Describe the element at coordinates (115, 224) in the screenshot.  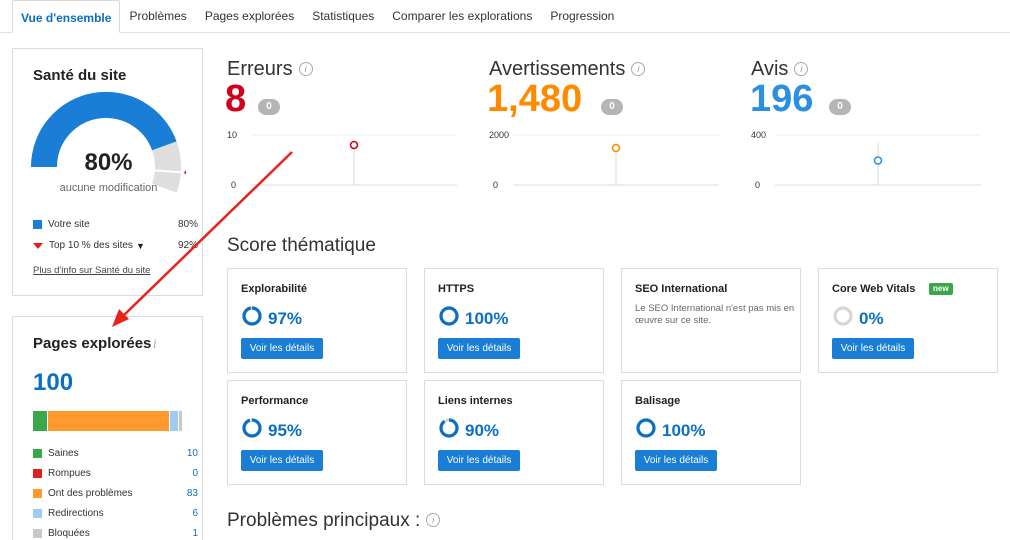
I see `legend-your-site: Votre site 80%` at that location.